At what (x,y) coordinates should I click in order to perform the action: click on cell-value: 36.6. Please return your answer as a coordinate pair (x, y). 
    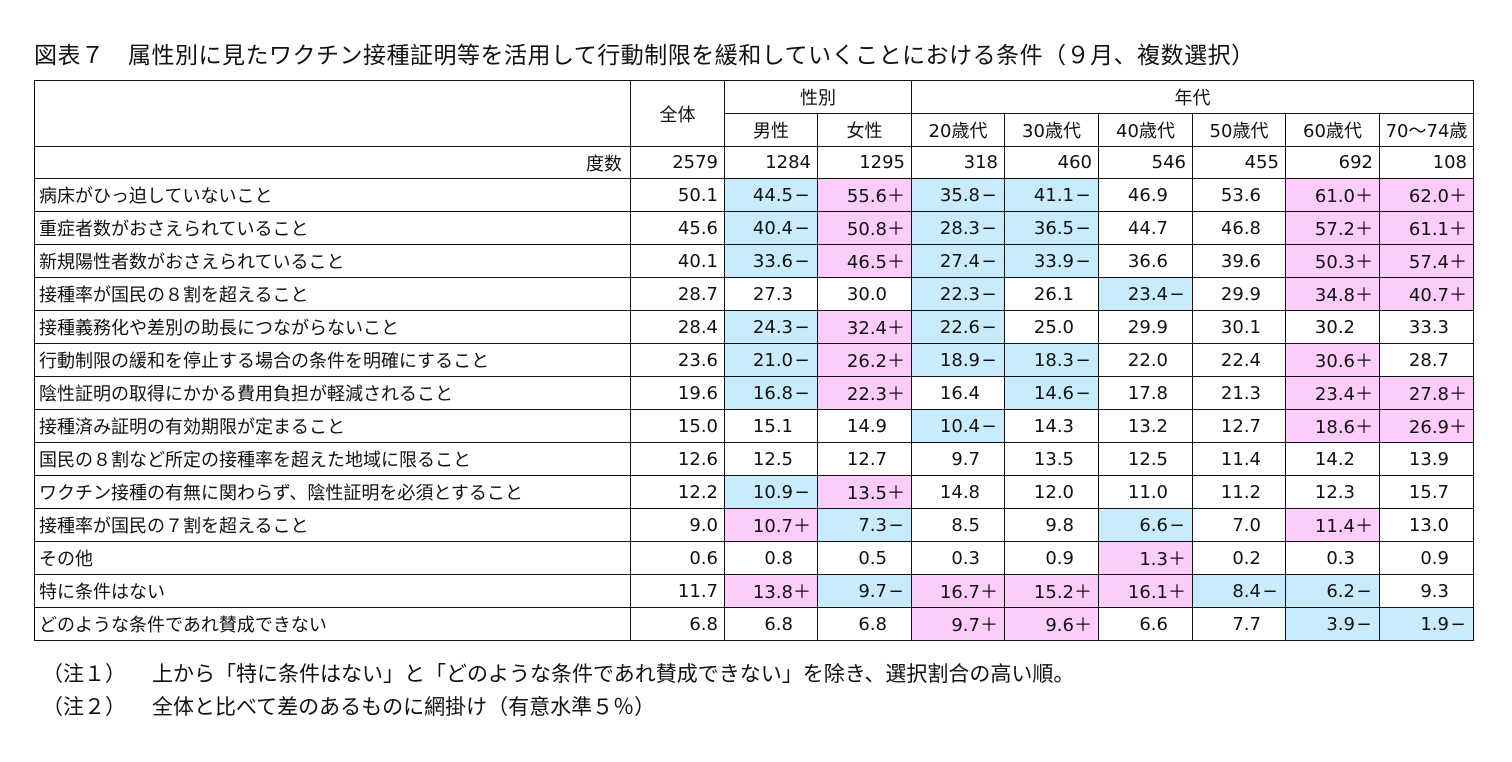
    Looking at the image, I should click on (1147, 261).